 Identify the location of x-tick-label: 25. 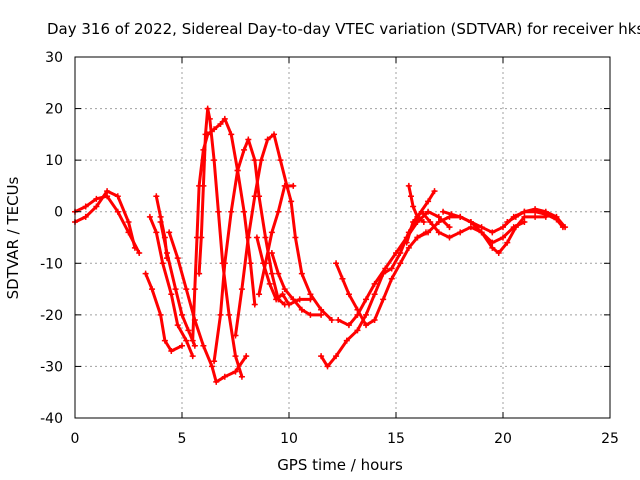
(610, 439).